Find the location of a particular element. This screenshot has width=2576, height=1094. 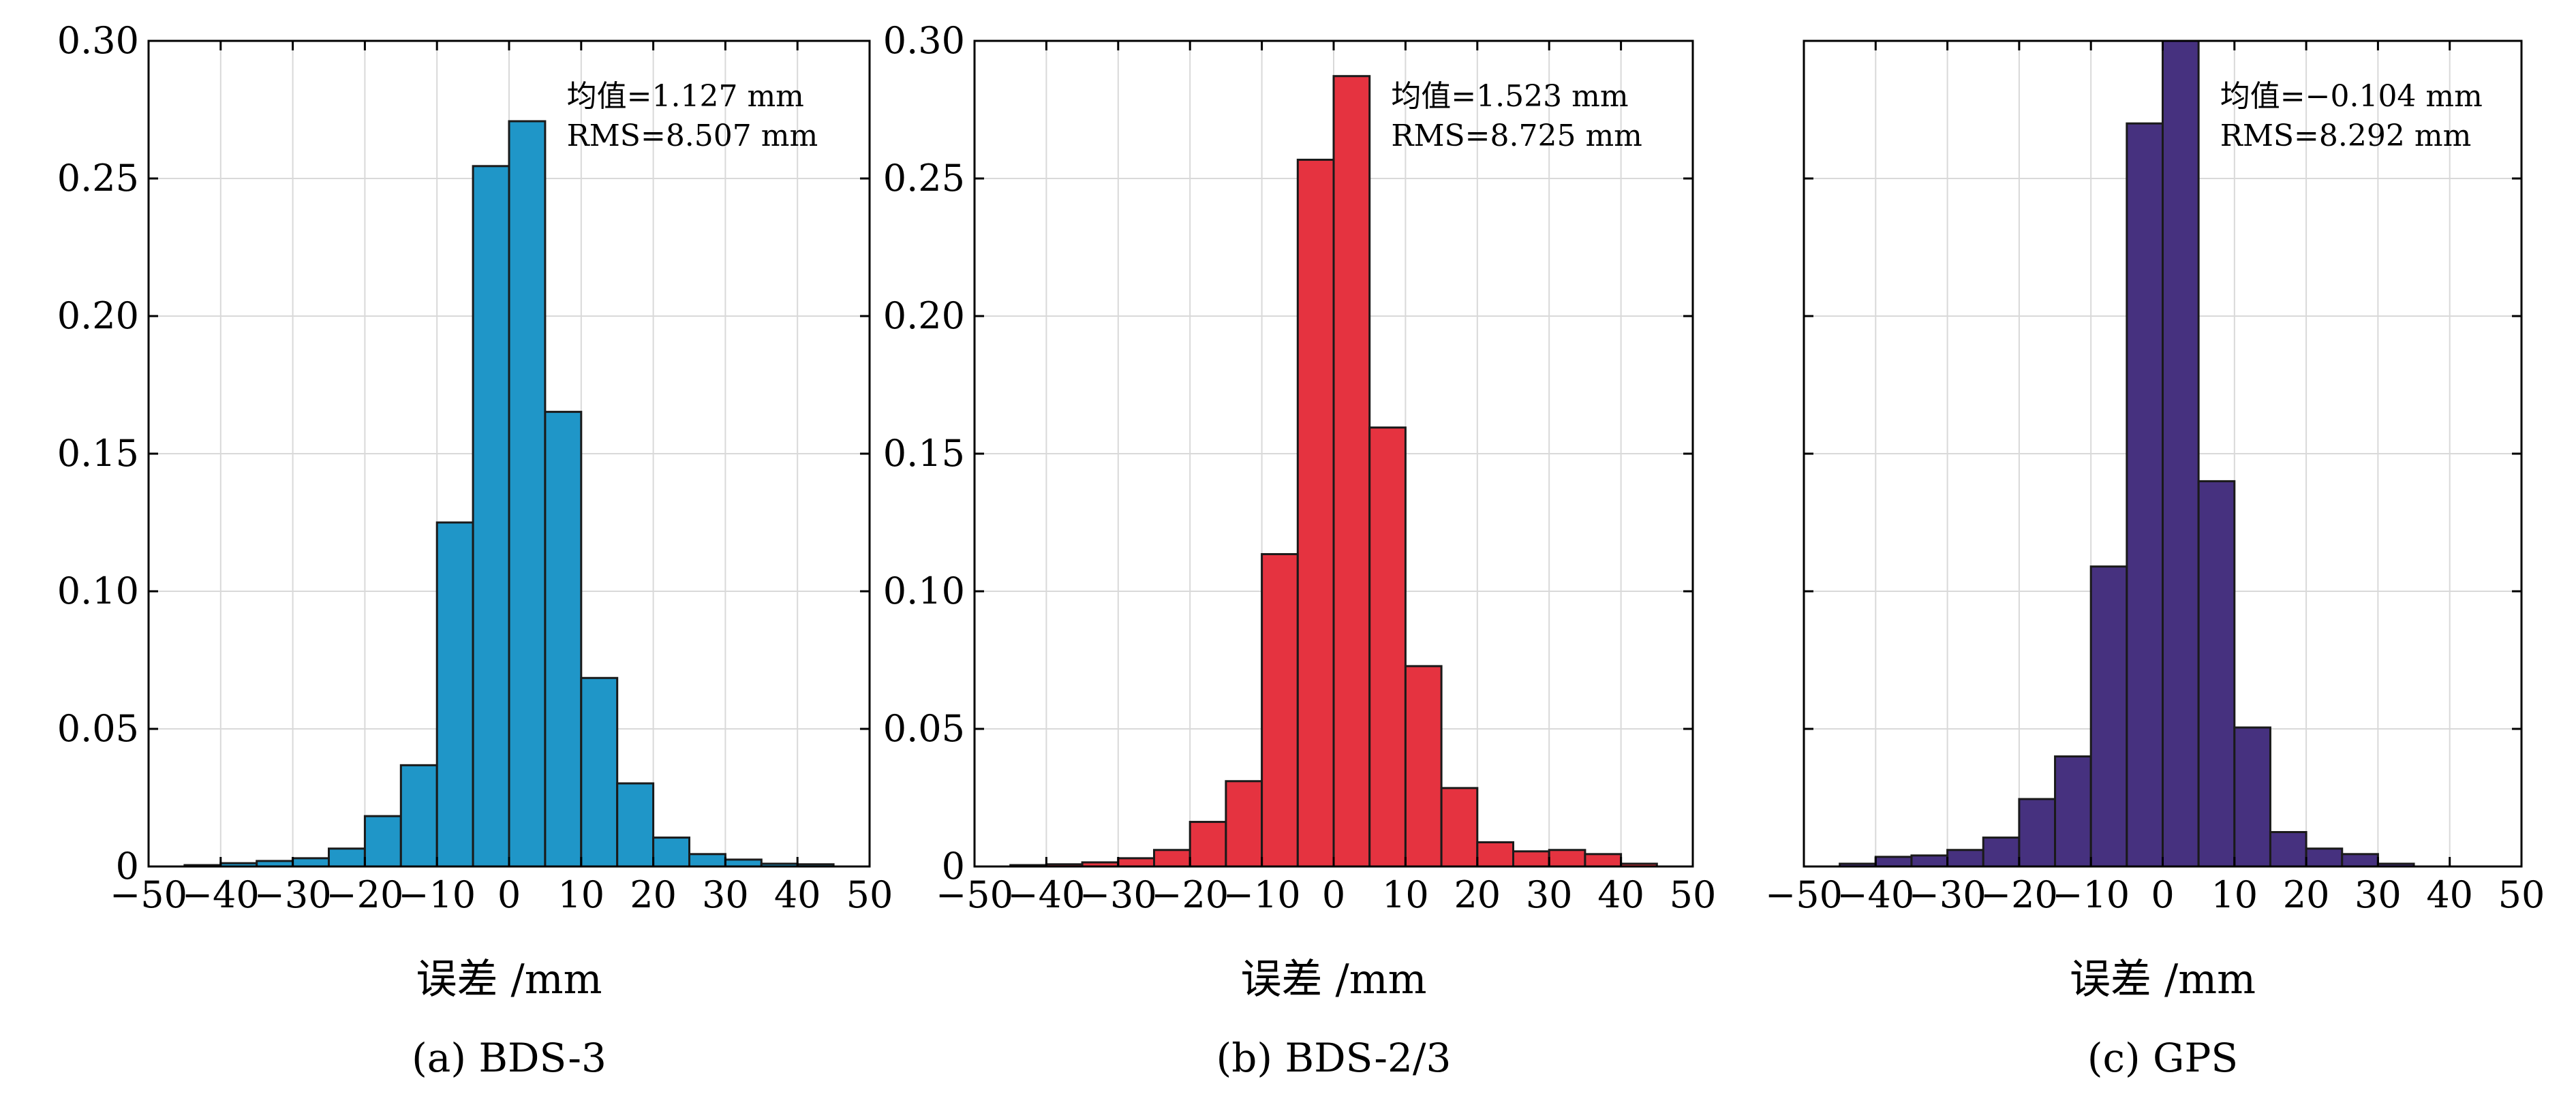

subplot-caption: (b) BDS-2/3 is located at coordinates (1334, 1058).